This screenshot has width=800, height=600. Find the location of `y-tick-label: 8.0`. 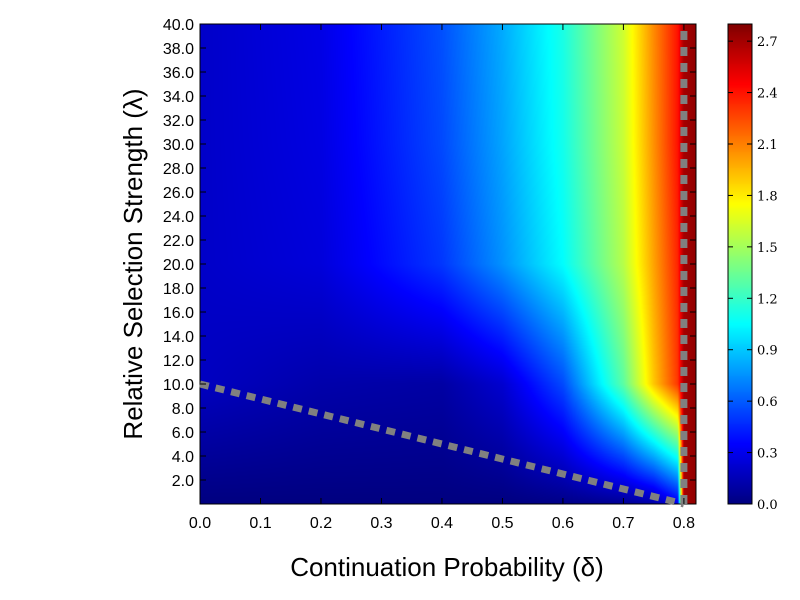

y-tick-label: 8.0 is located at coordinates (183, 409).